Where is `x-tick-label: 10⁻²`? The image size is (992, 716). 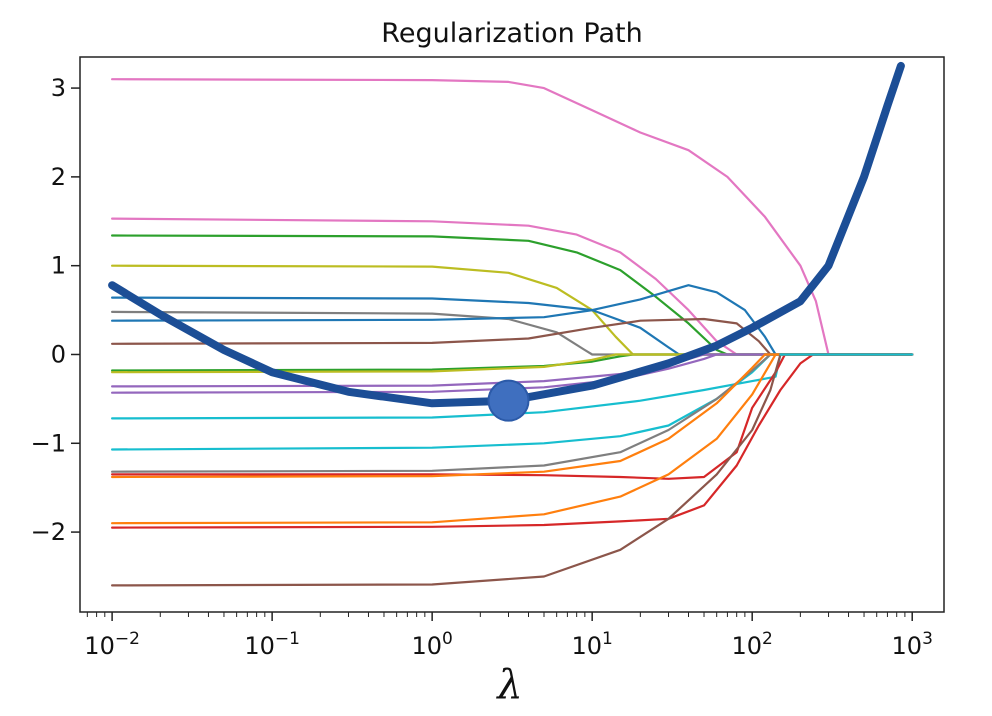 x-tick-label: 10⁻² is located at coordinates (112, 644).